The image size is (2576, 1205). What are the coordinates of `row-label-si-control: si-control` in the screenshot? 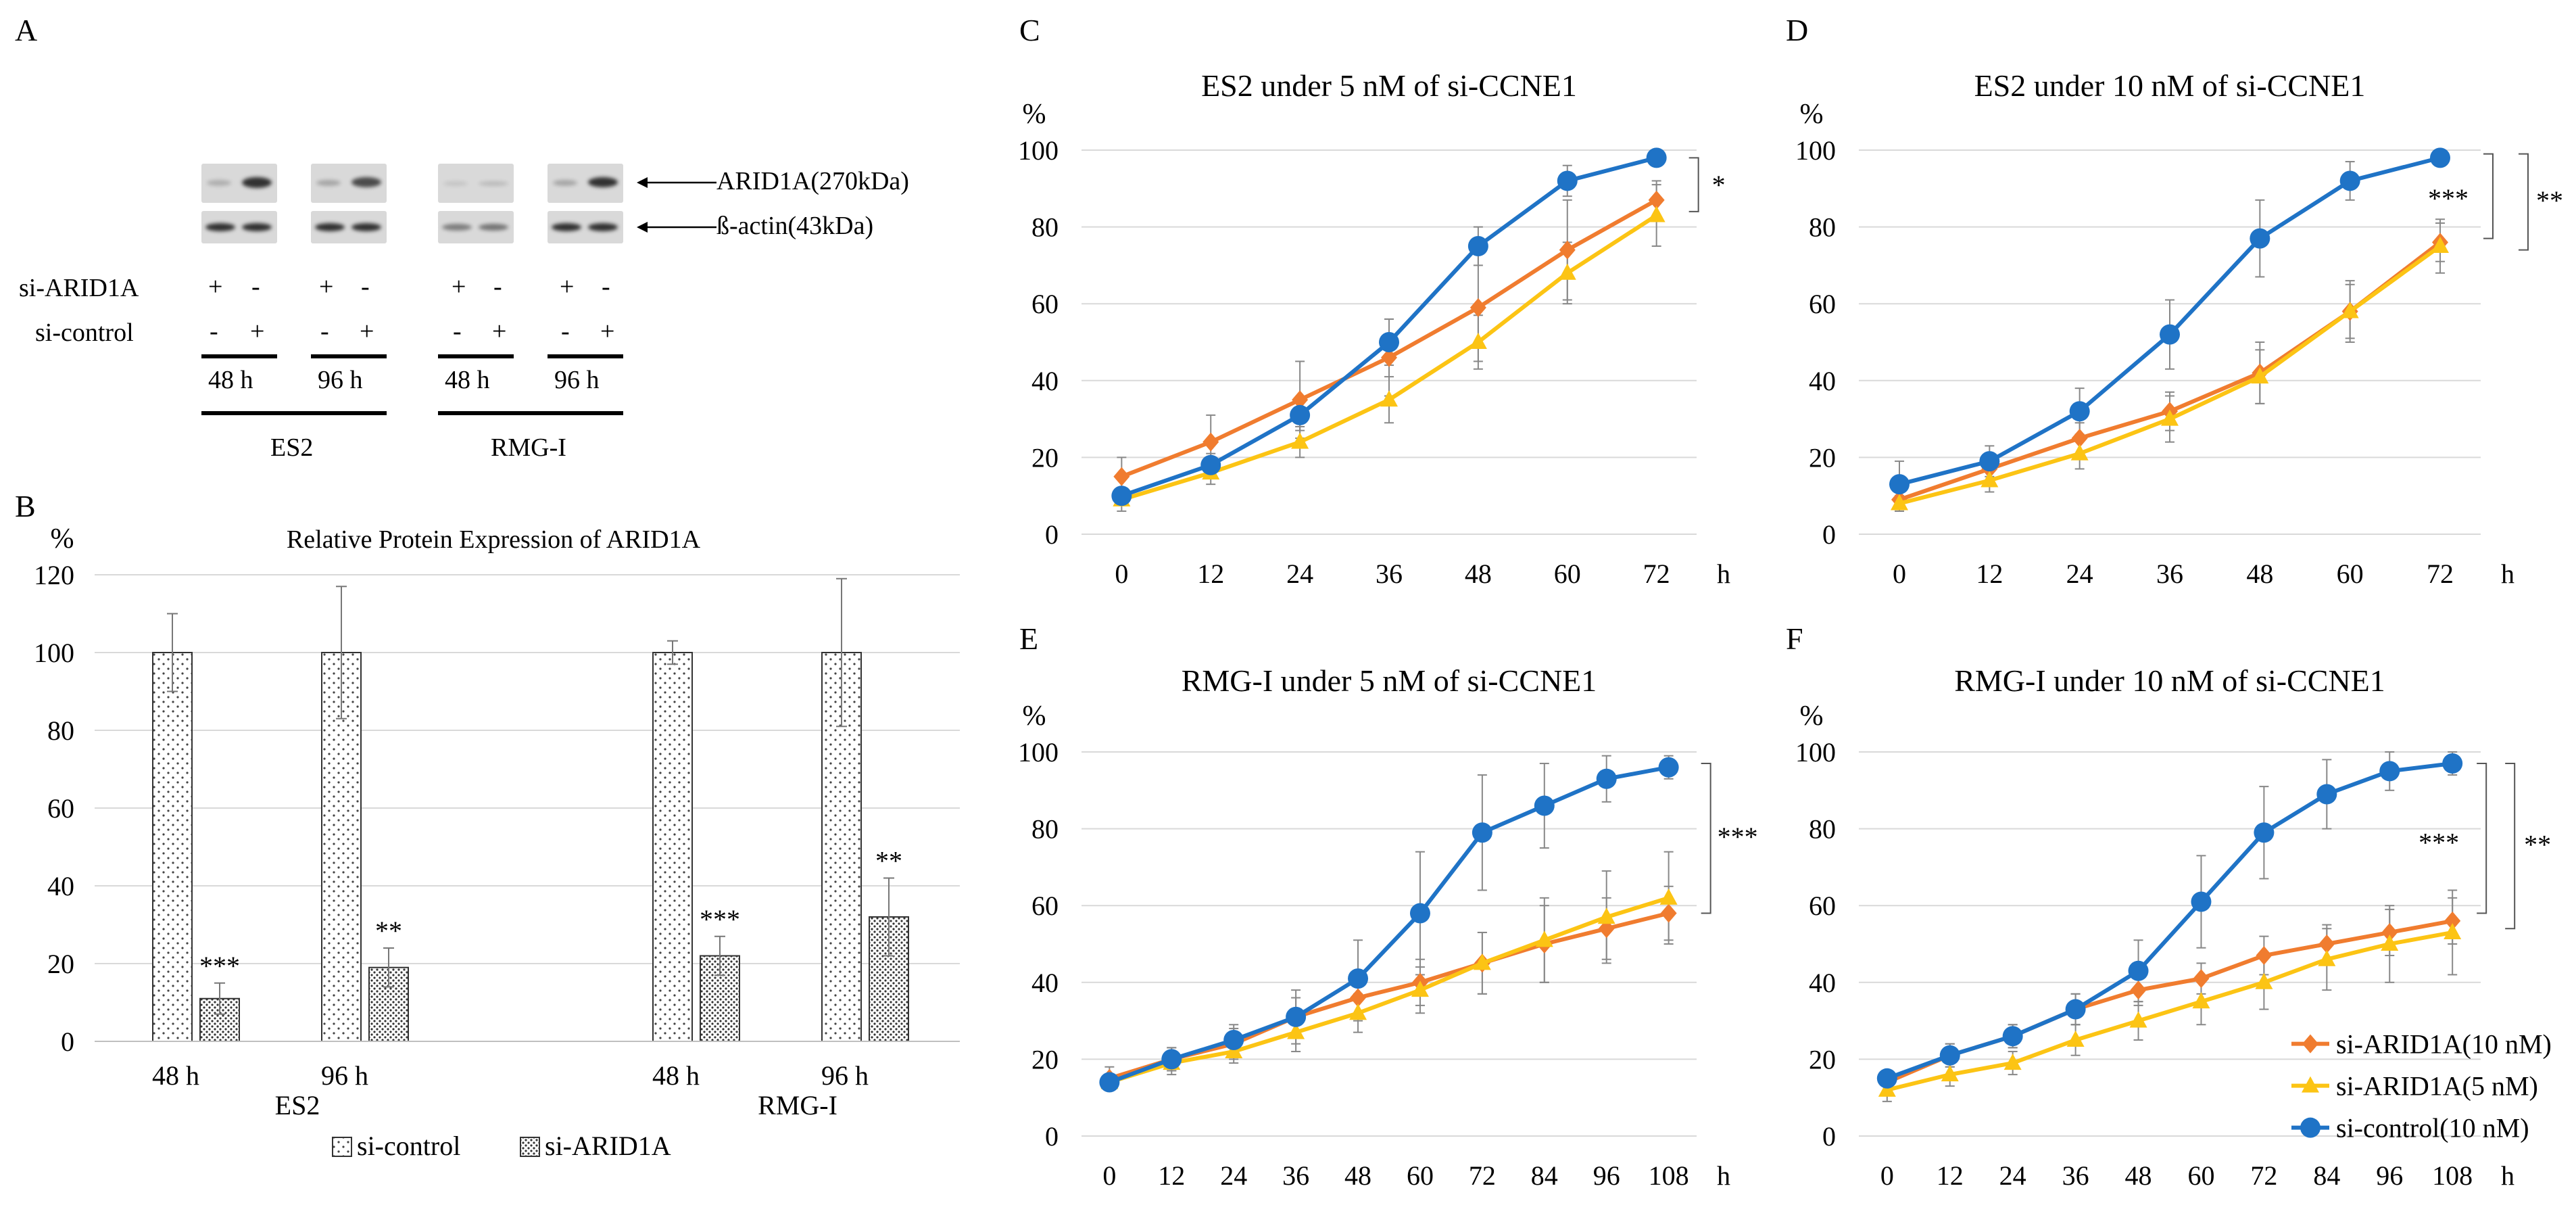 It's located at (84, 332).